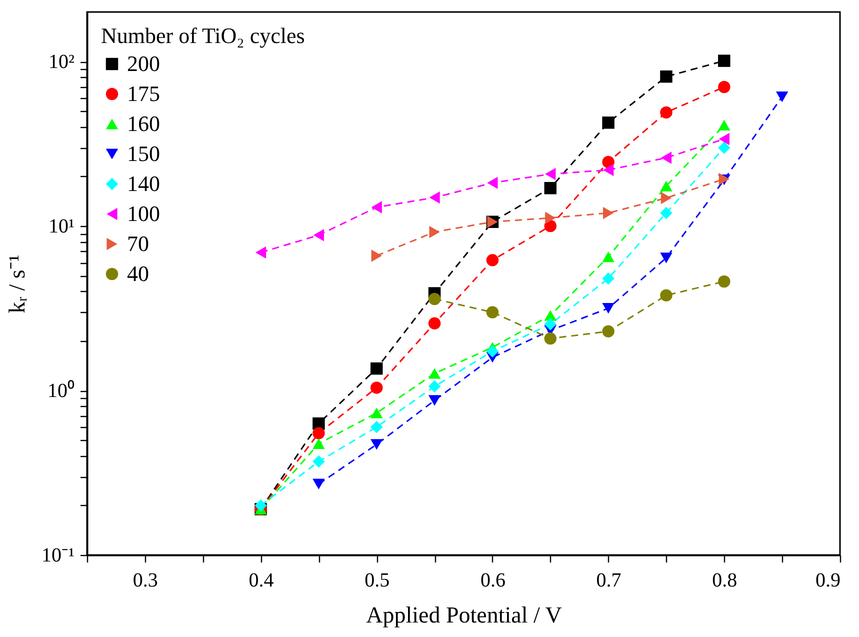  Describe the element at coordinates (61, 390) in the screenshot. I see `y-tick-label: 10⁰` at that location.